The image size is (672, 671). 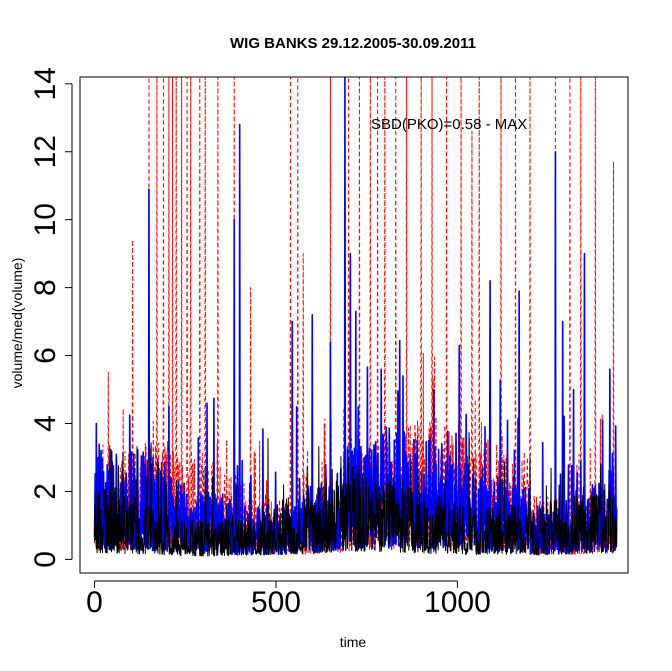 What do you see at coordinates (45, 219) in the screenshot?
I see `y-tick-label: 10` at bounding box center [45, 219].